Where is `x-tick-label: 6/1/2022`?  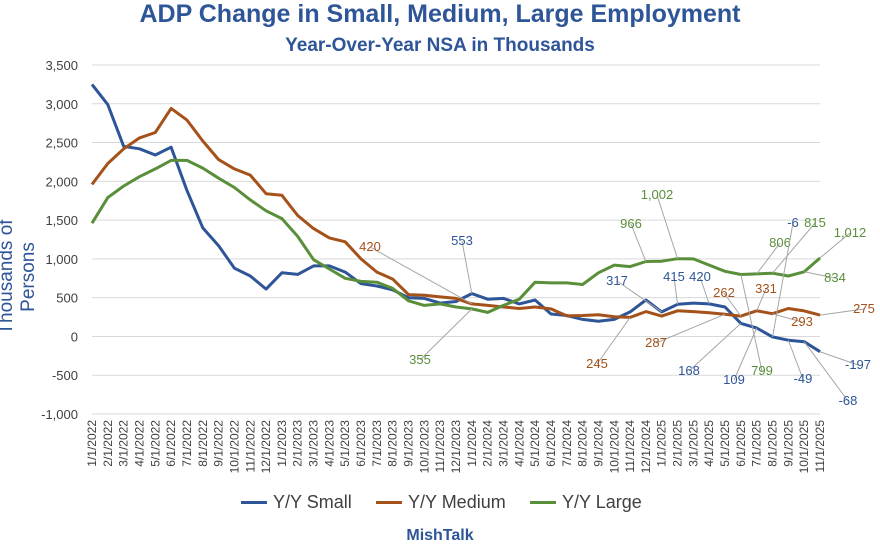 x-tick-label: 6/1/2022 is located at coordinates (171, 443).